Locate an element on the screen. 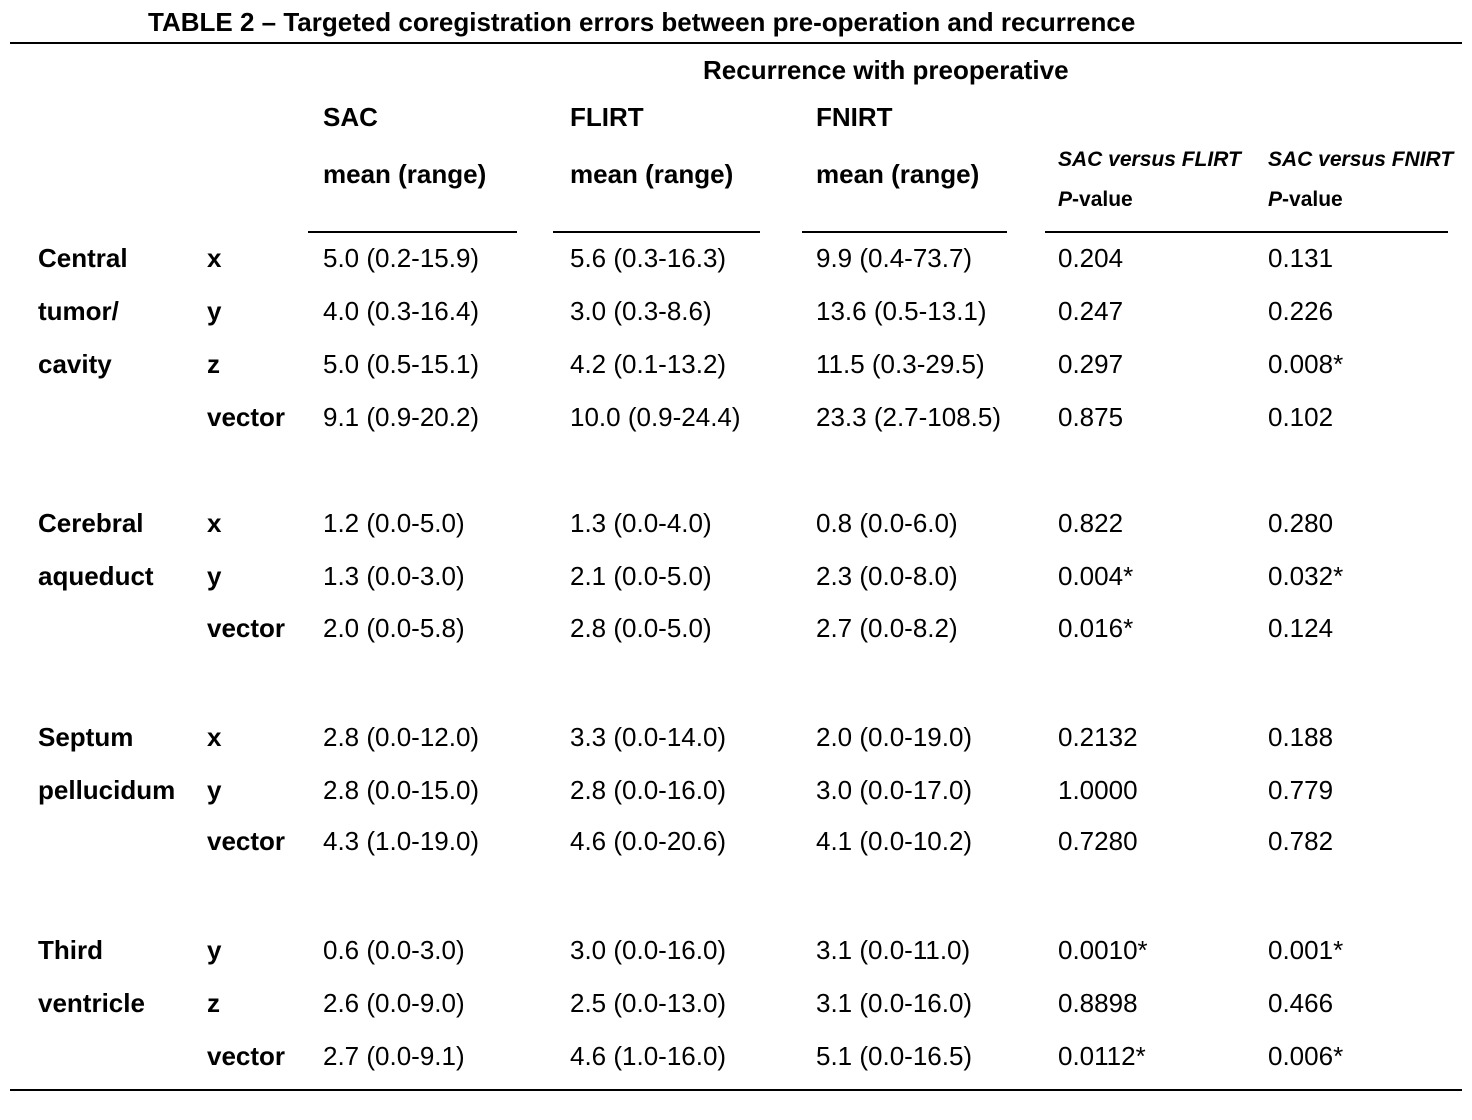 The image size is (1472, 1120). p-sac-vs-fnirt: 0.124 is located at coordinates (1301, 628).